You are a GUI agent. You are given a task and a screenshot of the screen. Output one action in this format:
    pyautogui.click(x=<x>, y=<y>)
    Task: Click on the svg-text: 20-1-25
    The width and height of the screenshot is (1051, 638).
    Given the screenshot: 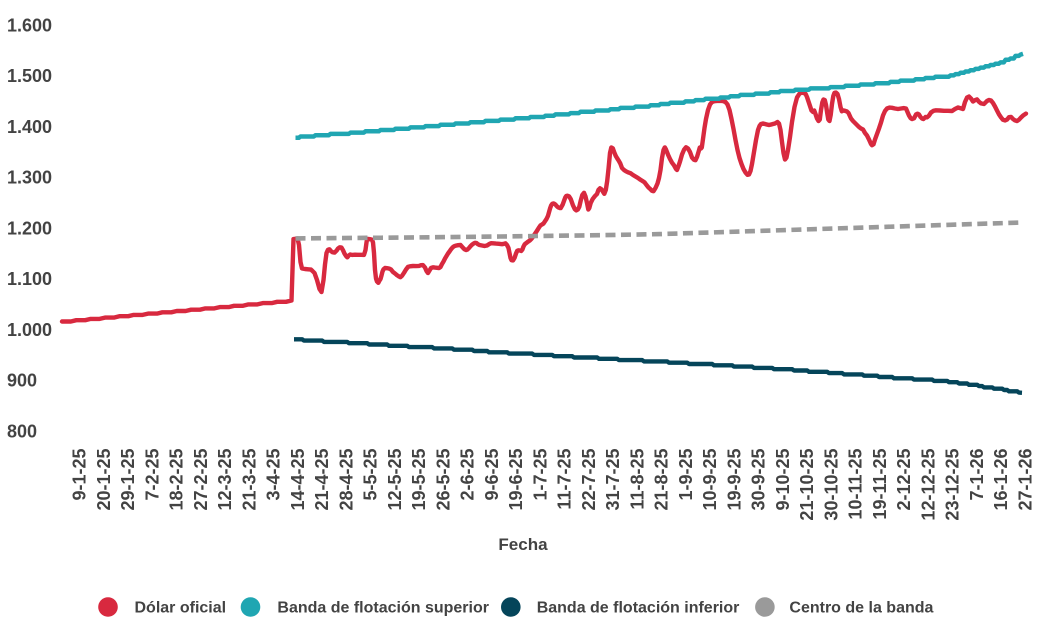 What is the action you would take?
    pyautogui.click(x=104, y=480)
    